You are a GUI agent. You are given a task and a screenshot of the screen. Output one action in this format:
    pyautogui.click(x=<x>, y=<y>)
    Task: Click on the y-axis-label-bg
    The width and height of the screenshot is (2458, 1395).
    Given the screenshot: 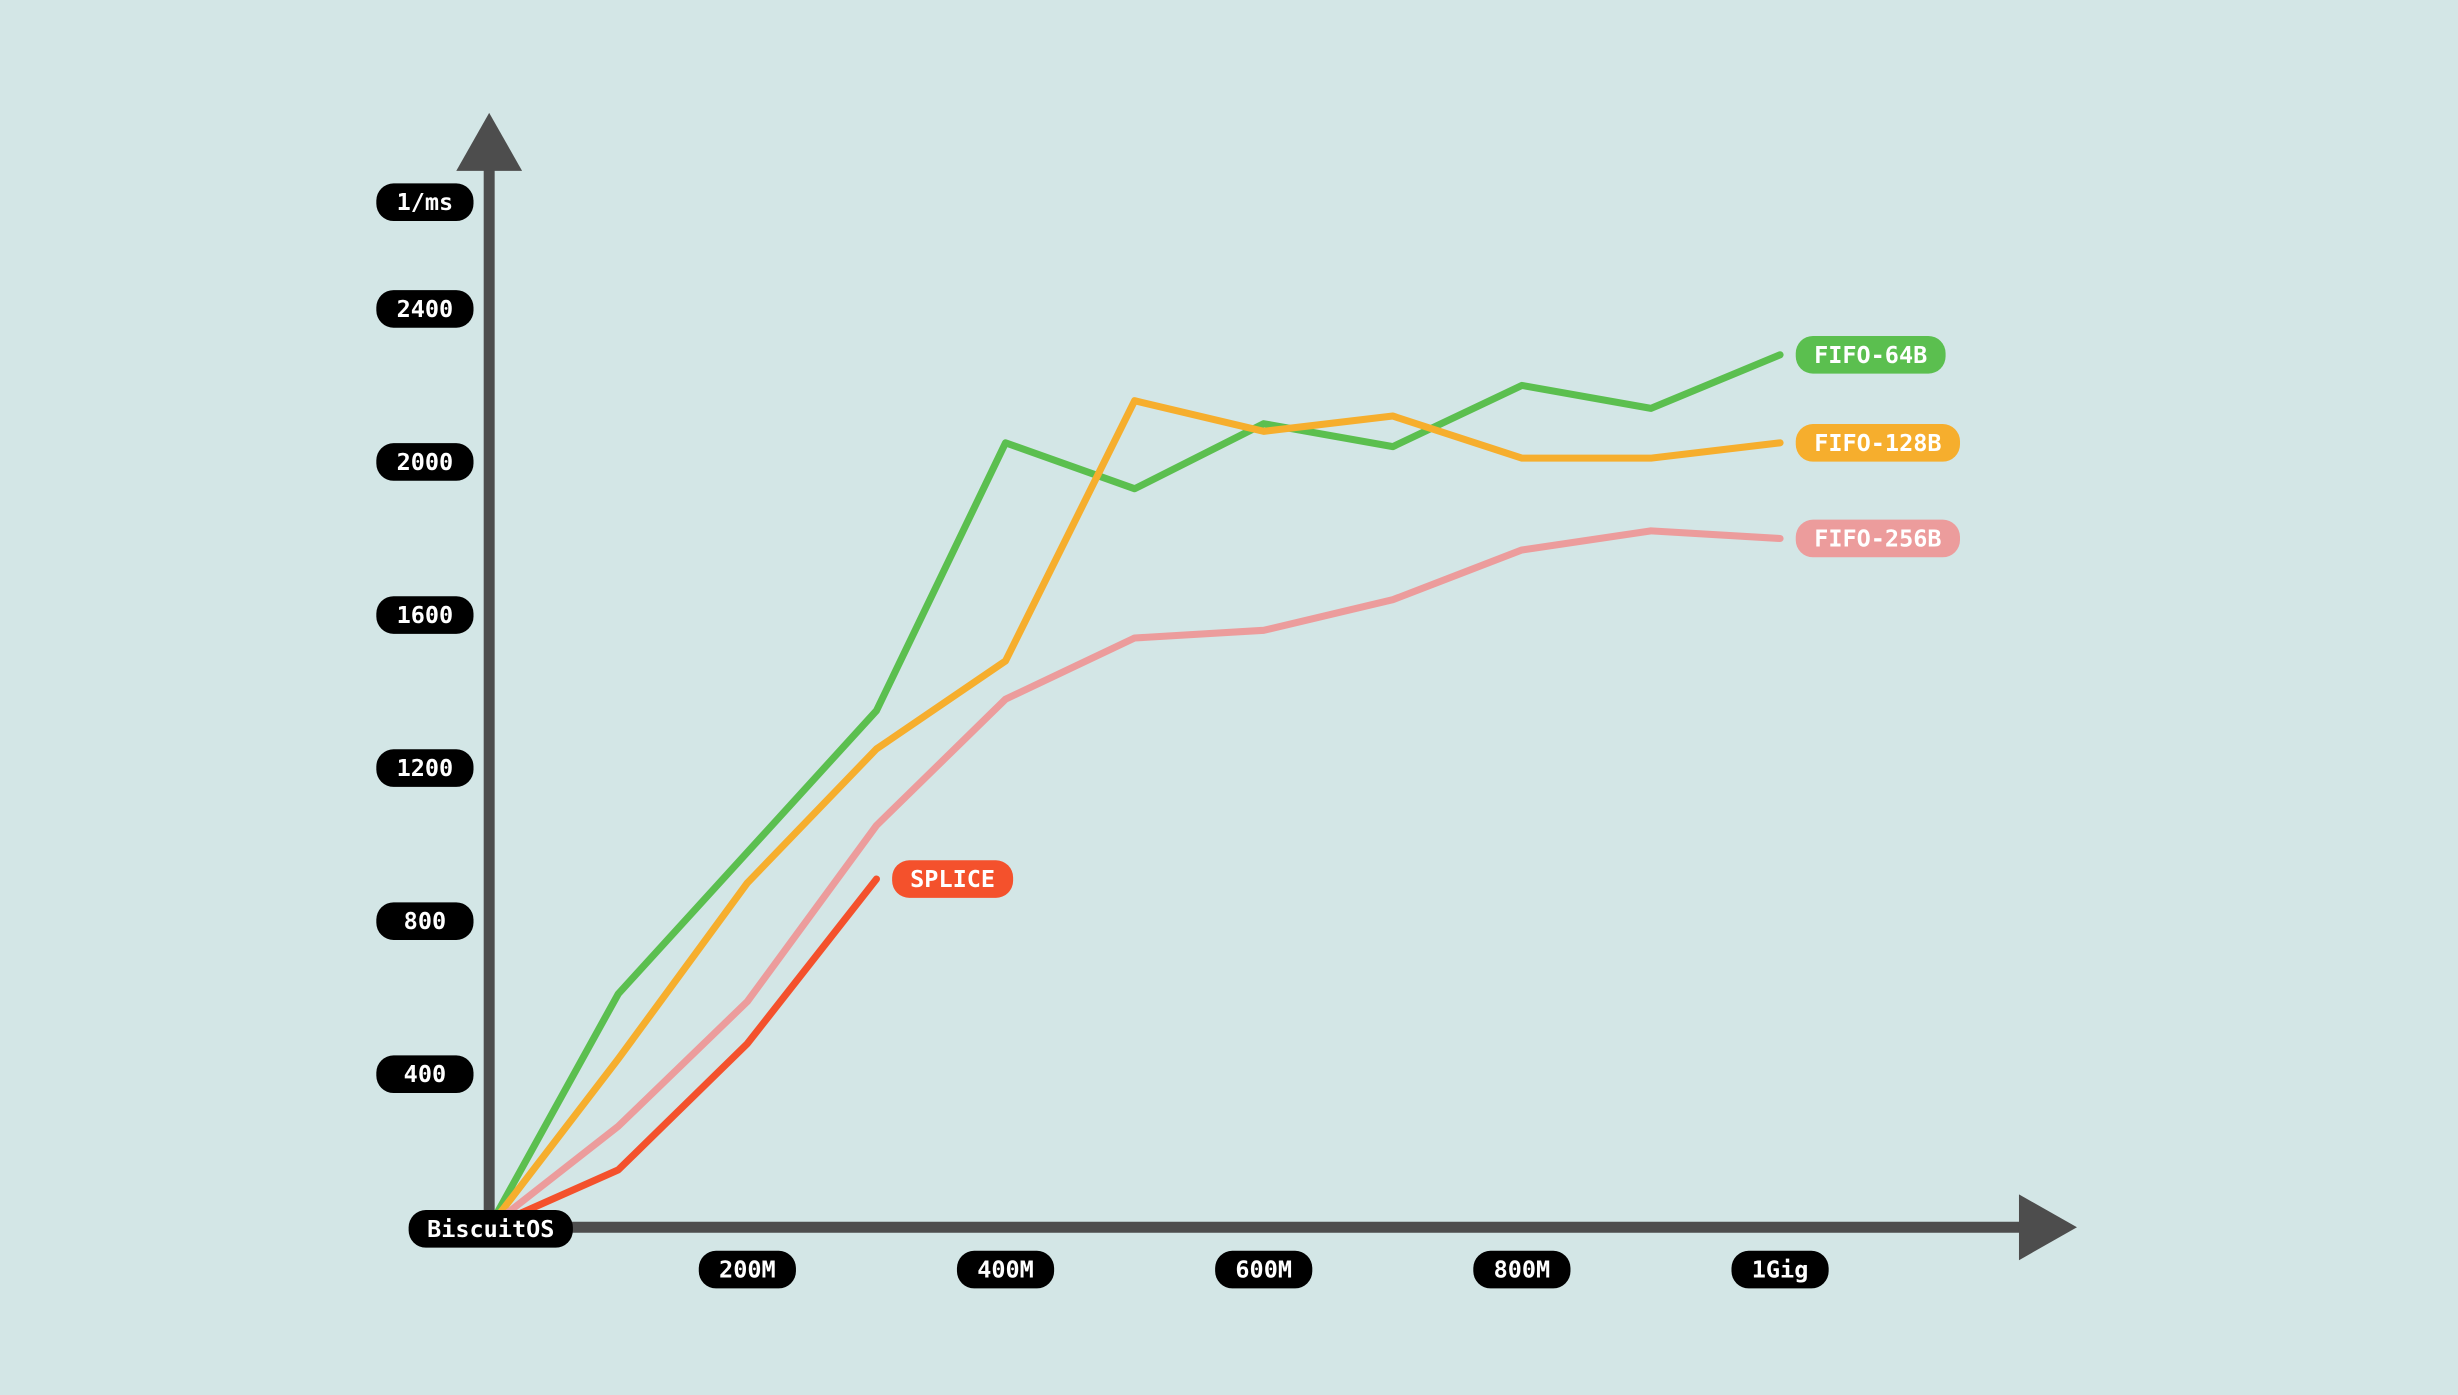 What is the action you would take?
    pyautogui.click(x=425, y=202)
    